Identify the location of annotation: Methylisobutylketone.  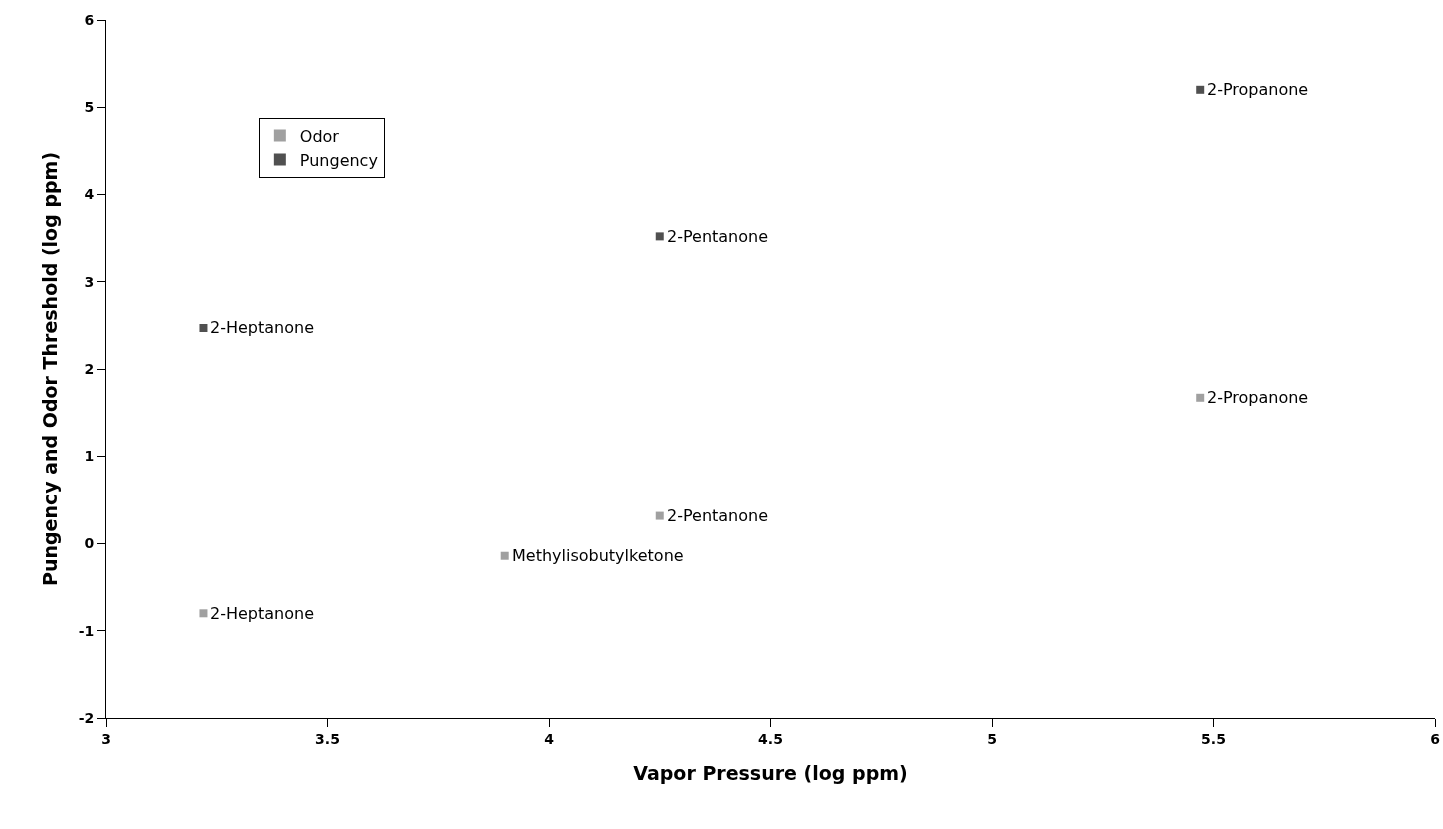
(598, 555).